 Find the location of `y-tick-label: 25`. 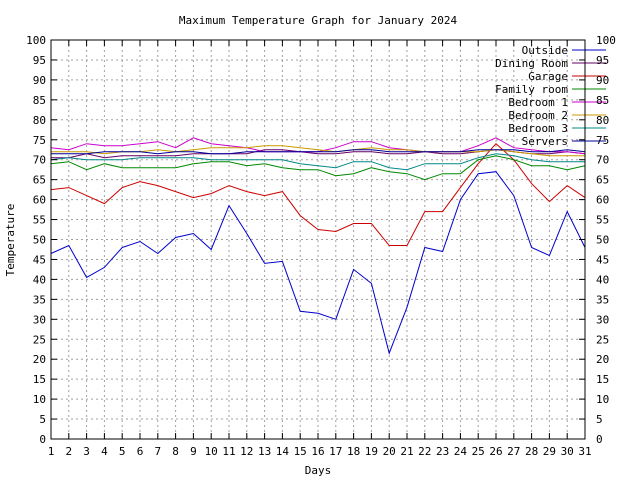

y-tick-label: 25 is located at coordinates (39, 339).